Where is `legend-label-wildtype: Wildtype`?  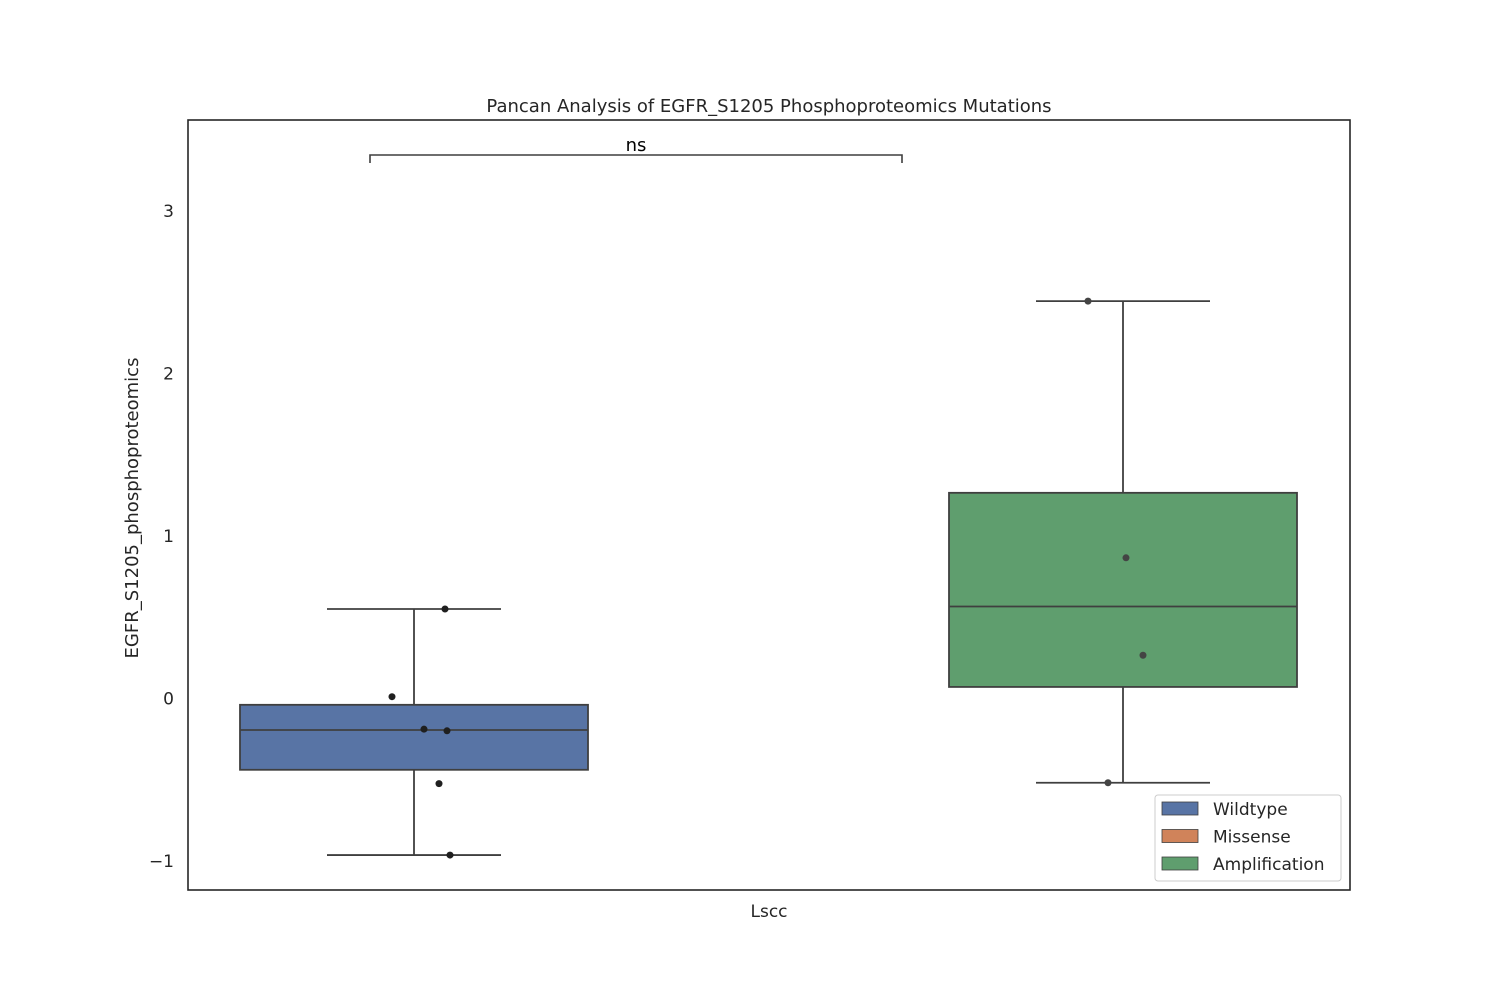 legend-label-wildtype: Wildtype is located at coordinates (1250, 810).